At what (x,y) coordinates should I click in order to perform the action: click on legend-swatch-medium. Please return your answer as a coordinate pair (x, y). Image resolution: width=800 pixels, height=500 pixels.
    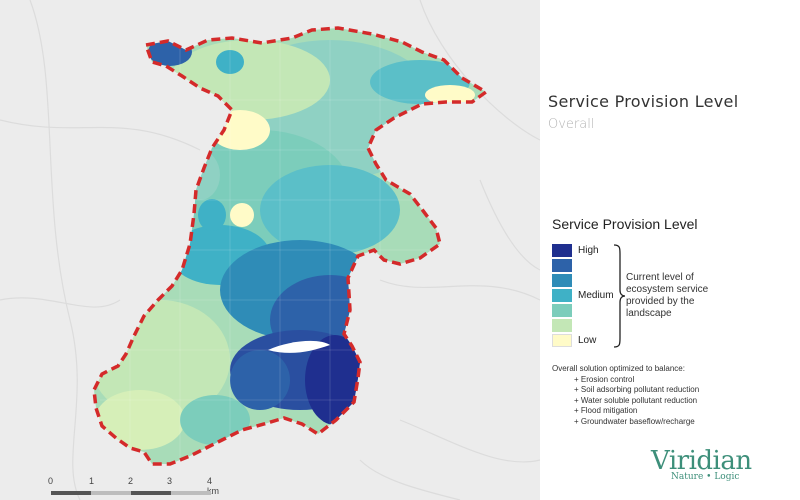
    Looking at the image, I should click on (562, 295).